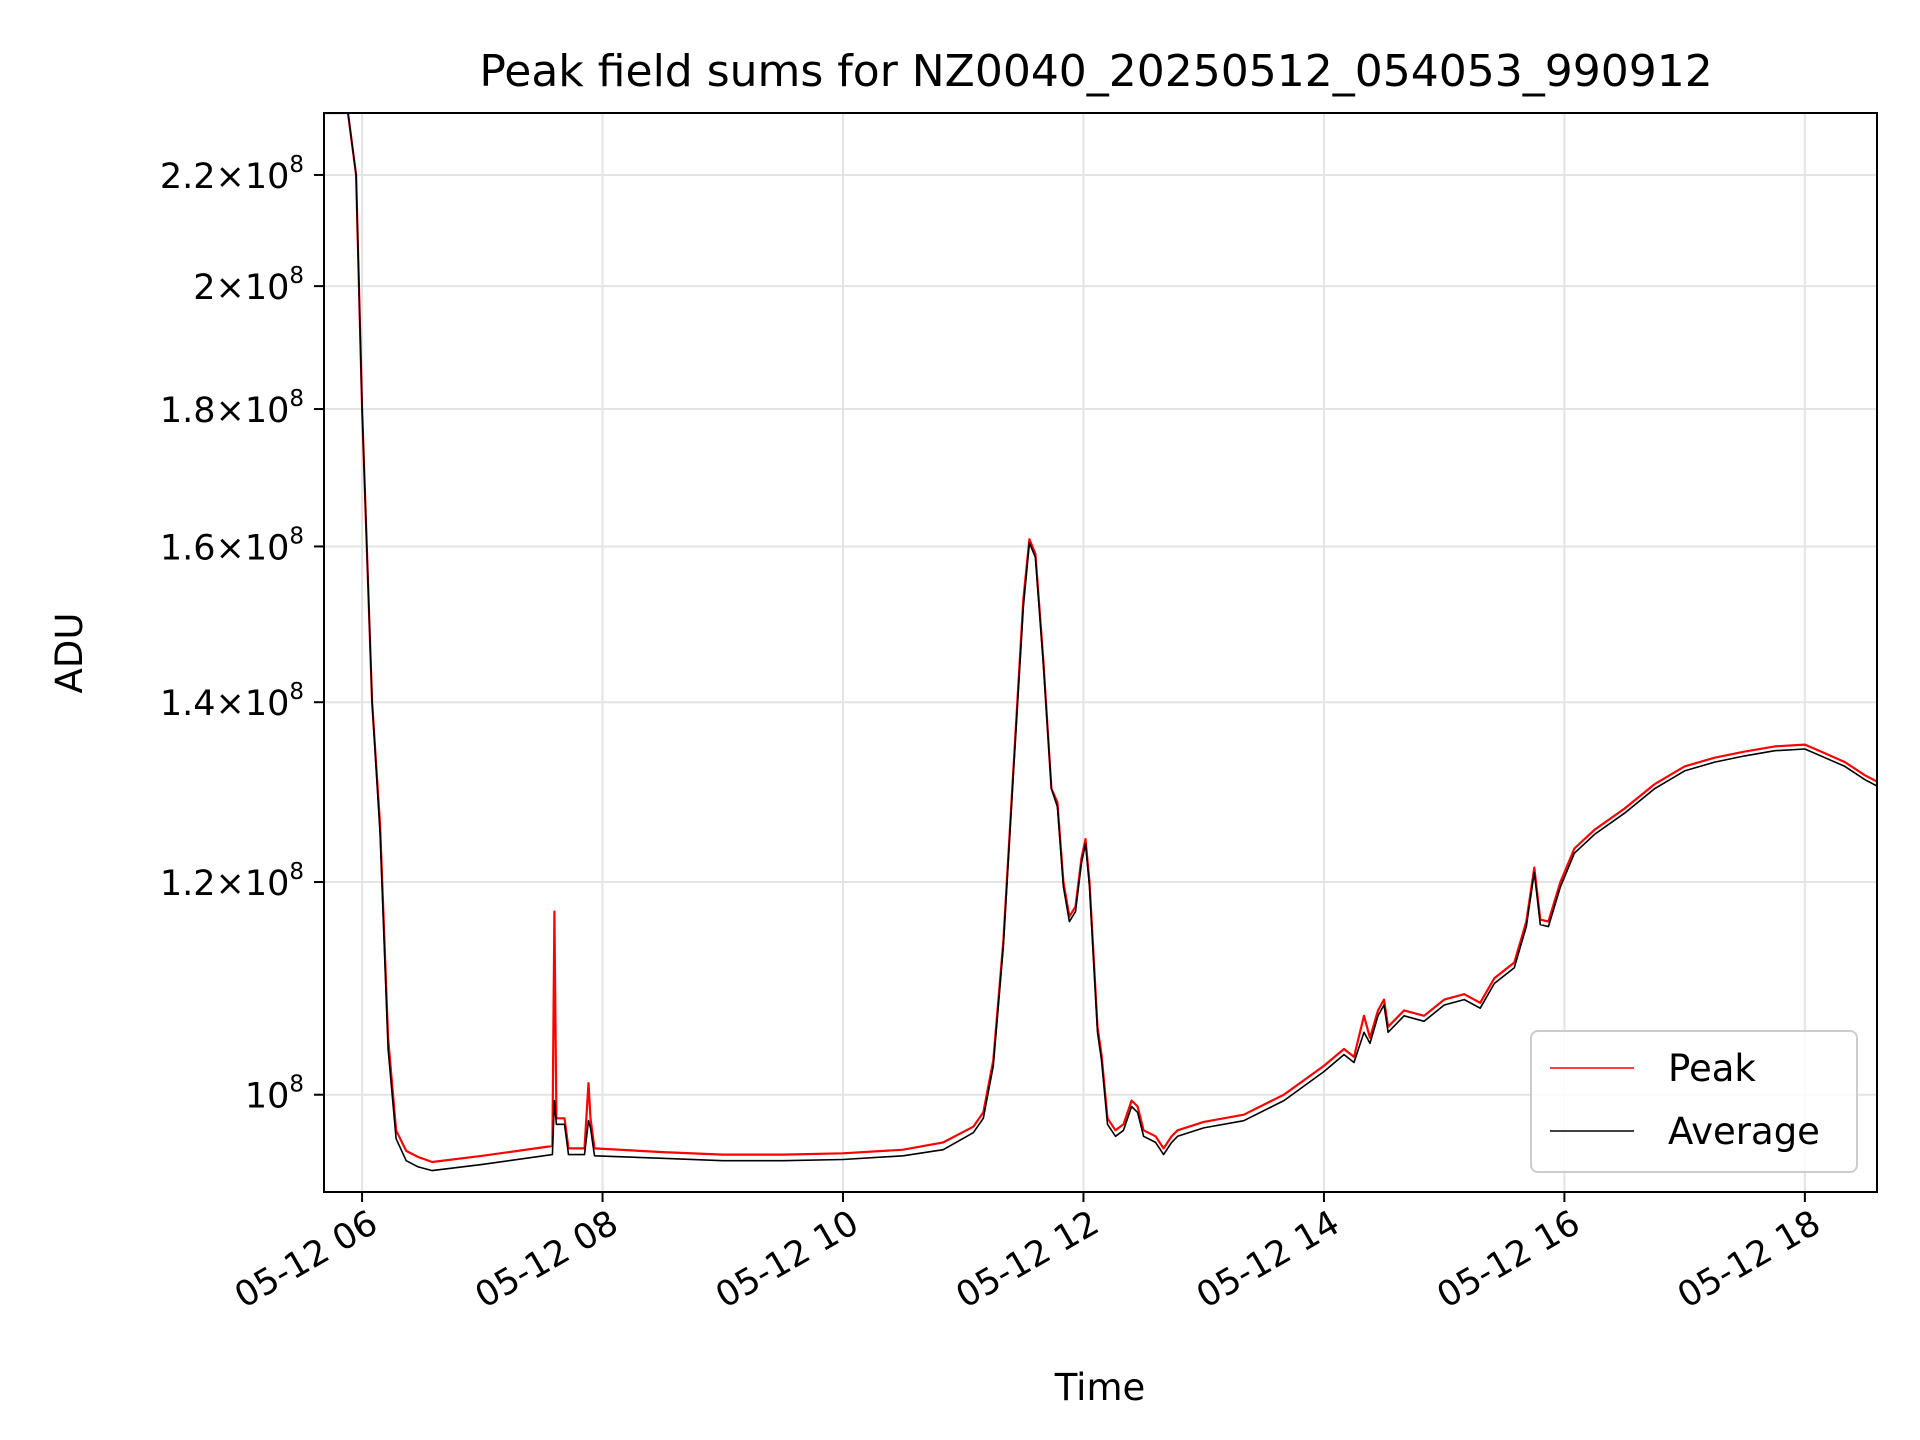 The width and height of the screenshot is (1920, 1440). What do you see at coordinates (1712, 1068) in the screenshot?
I see `legend-label-peak: Peak` at bounding box center [1712, 1068].